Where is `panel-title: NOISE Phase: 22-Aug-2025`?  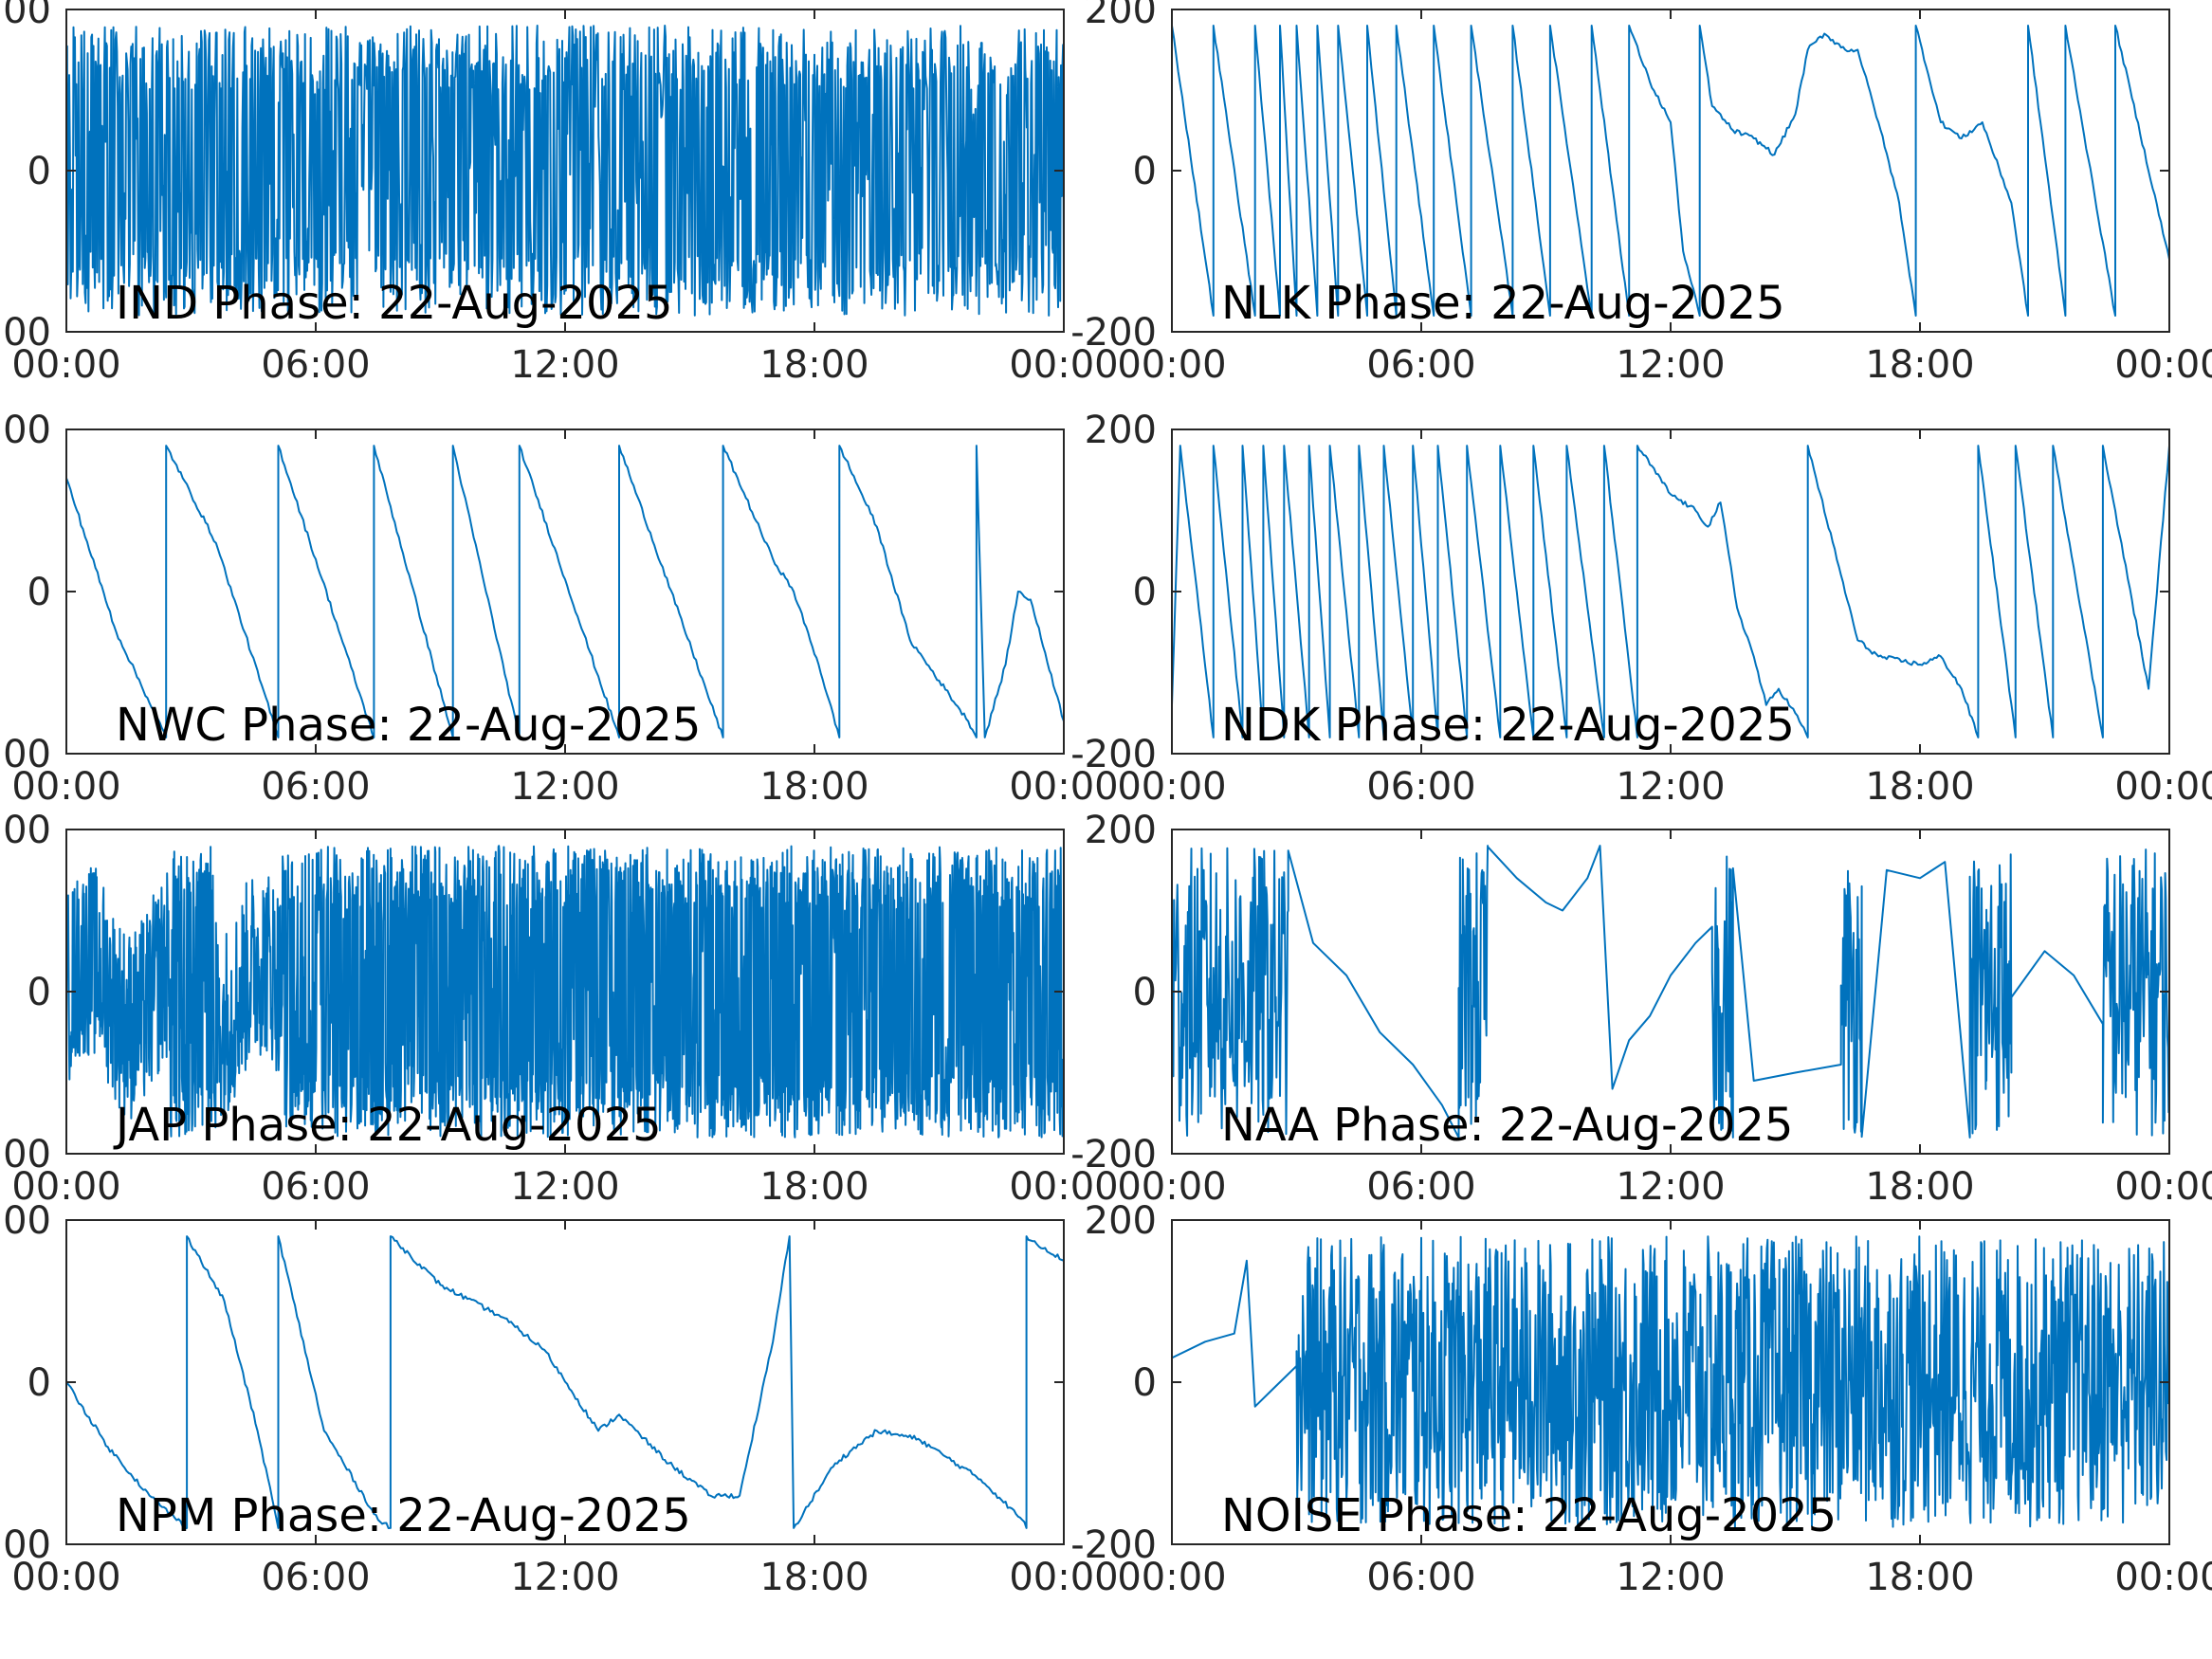 panel-title: NOISE Phase: 22-Aug-2025 is located at coordinates (1529, 1515).